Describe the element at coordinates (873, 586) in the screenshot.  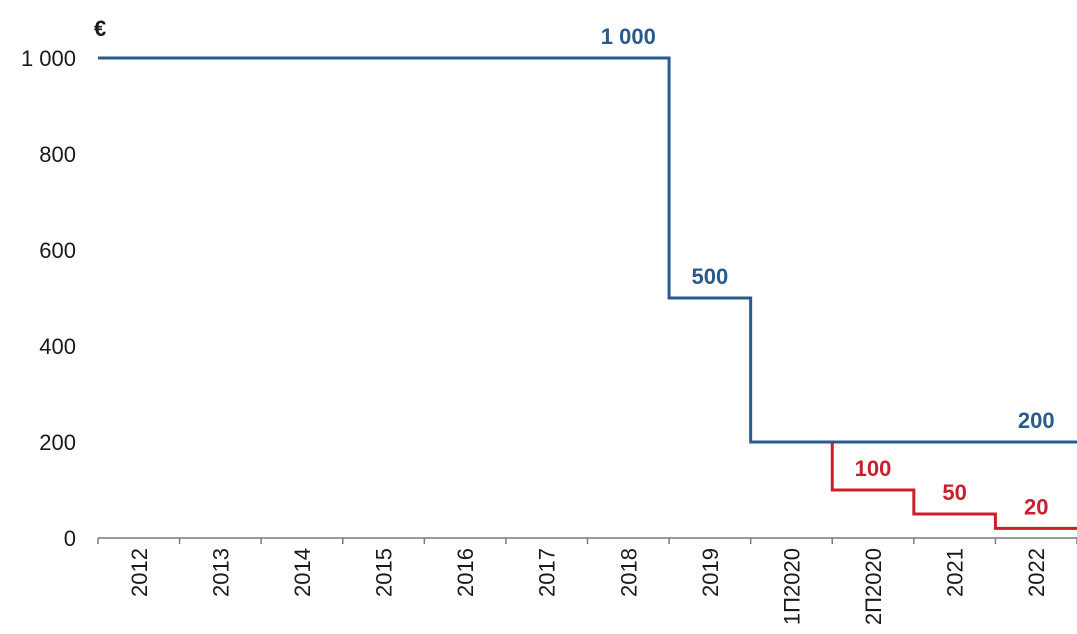
I see `x-tick-label: 2Π2020` at that location.